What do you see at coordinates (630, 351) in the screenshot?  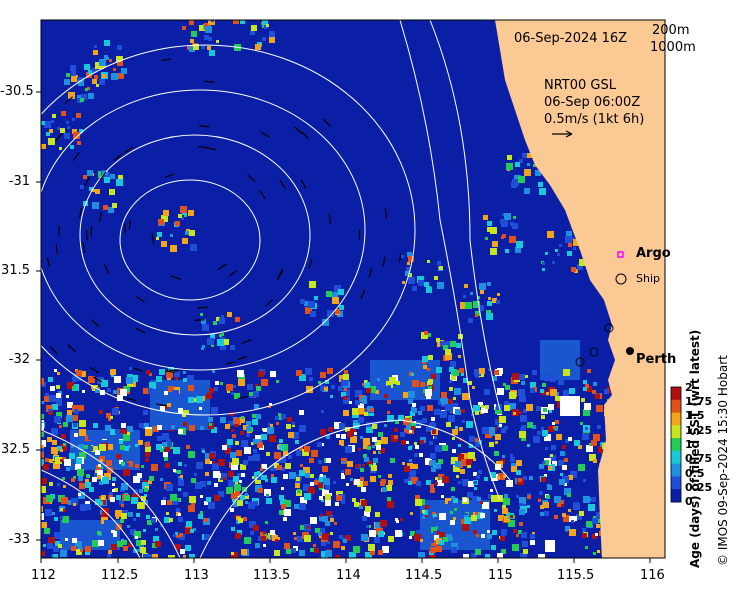 I see `perth-marker` at bounding box center [630, 351].